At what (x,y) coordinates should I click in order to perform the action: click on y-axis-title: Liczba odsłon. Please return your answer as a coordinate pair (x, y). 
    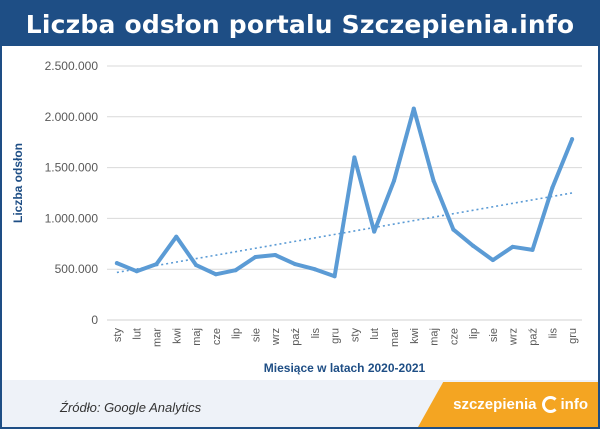
    Looking at the image, I should click on (18, 183).